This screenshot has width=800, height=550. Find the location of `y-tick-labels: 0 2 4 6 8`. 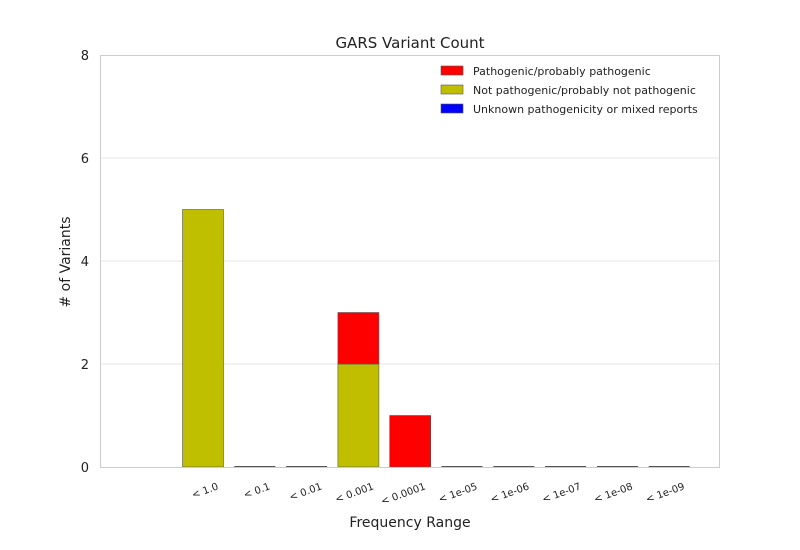

y-tick-labels: 0 2 4 6 8 is located at coordinates (85, 262).